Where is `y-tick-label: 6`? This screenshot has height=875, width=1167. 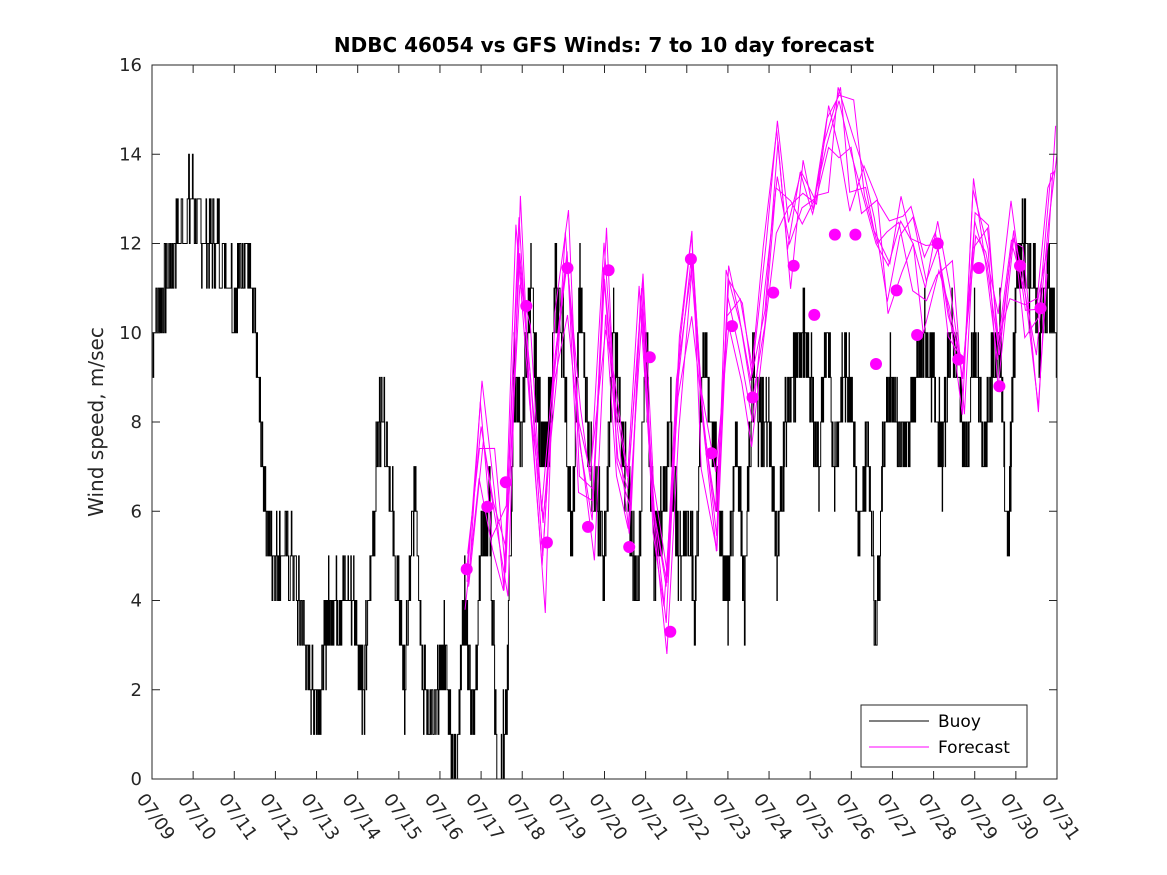 y-tick-label: 6 is located at coordinates (136, 511).